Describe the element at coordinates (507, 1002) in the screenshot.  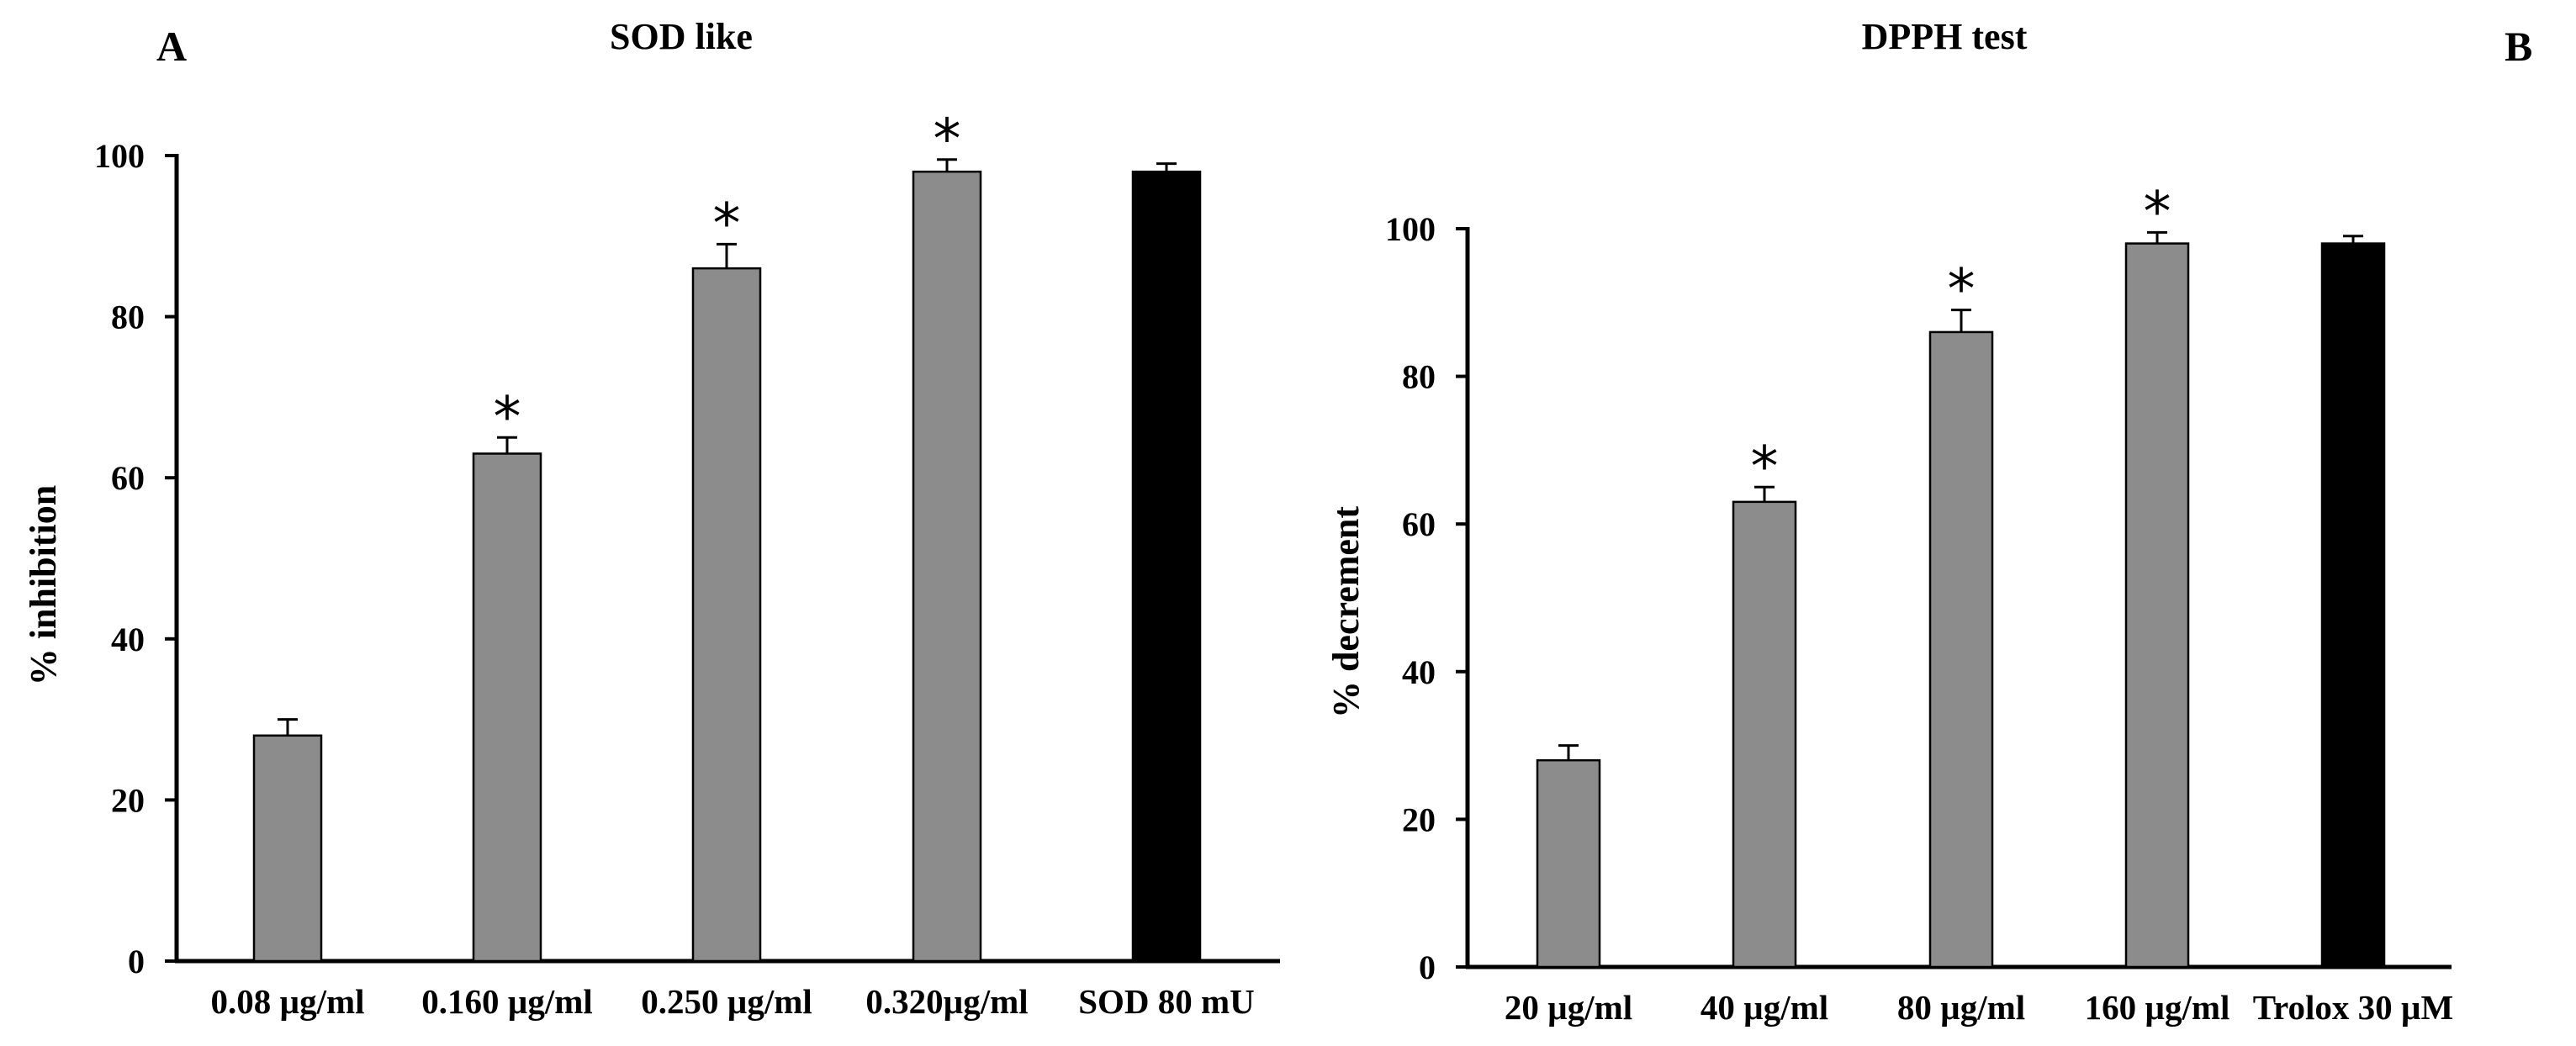
I see `panel-a-category-label: 0.160 µg/ml` at that location.